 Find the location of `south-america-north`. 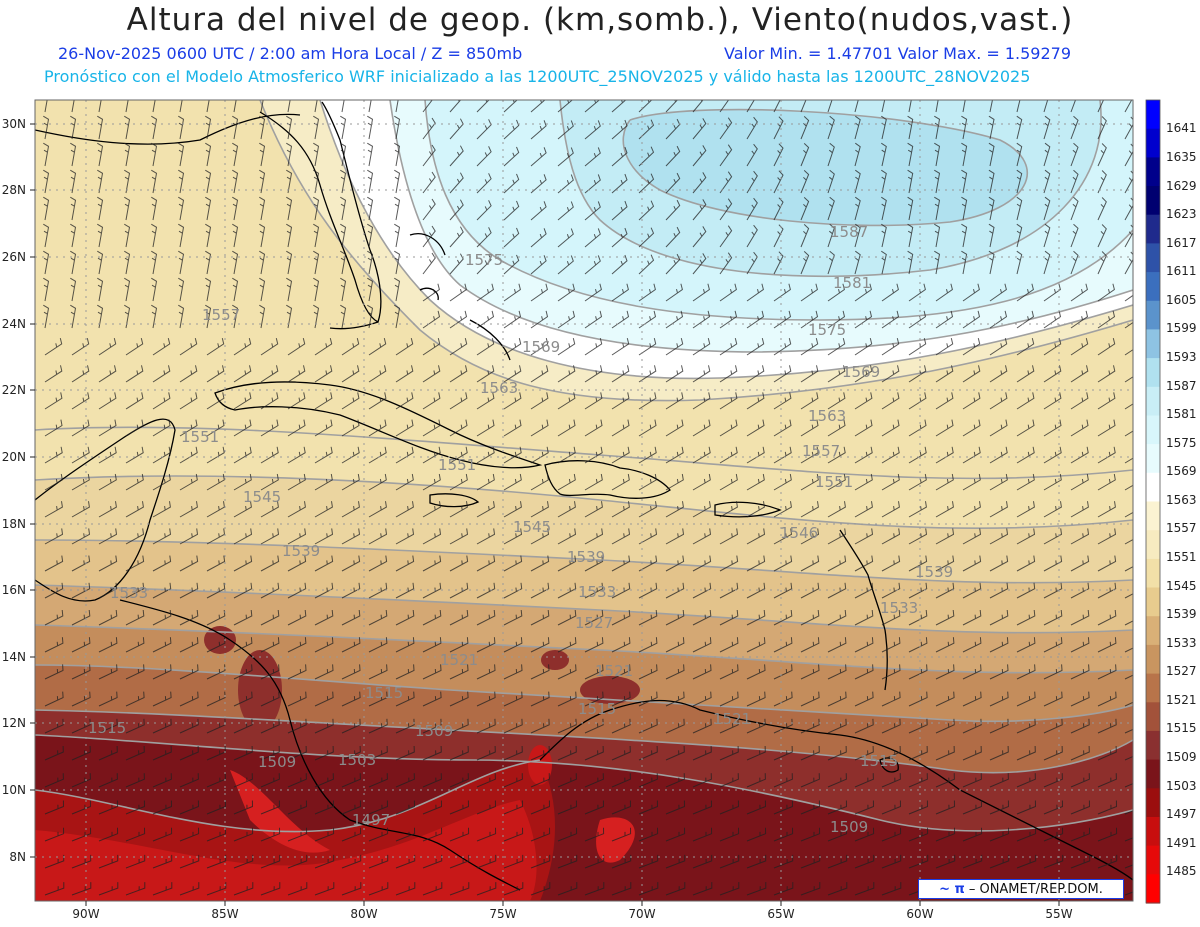

south-america-north is located at coordinates (836, 790).